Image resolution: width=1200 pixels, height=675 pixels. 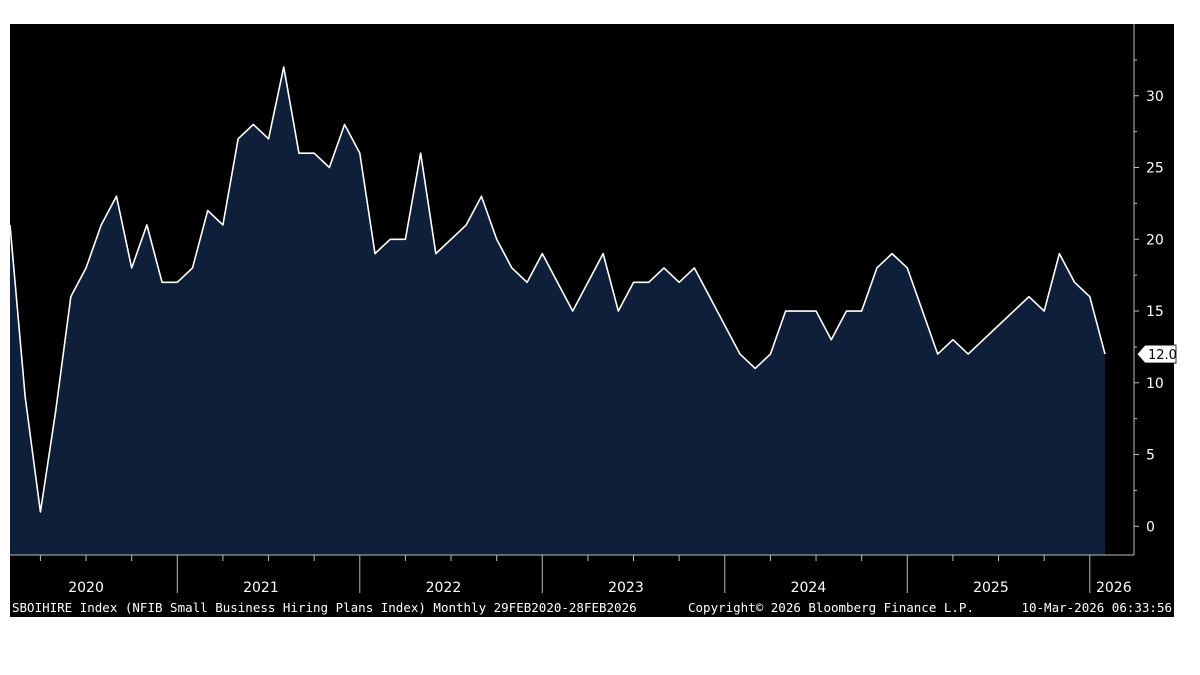 What do you see at coordinates (444, 588) in the screenshot?
I see `x-year-label: 2022` at bounding box center [444, 588].